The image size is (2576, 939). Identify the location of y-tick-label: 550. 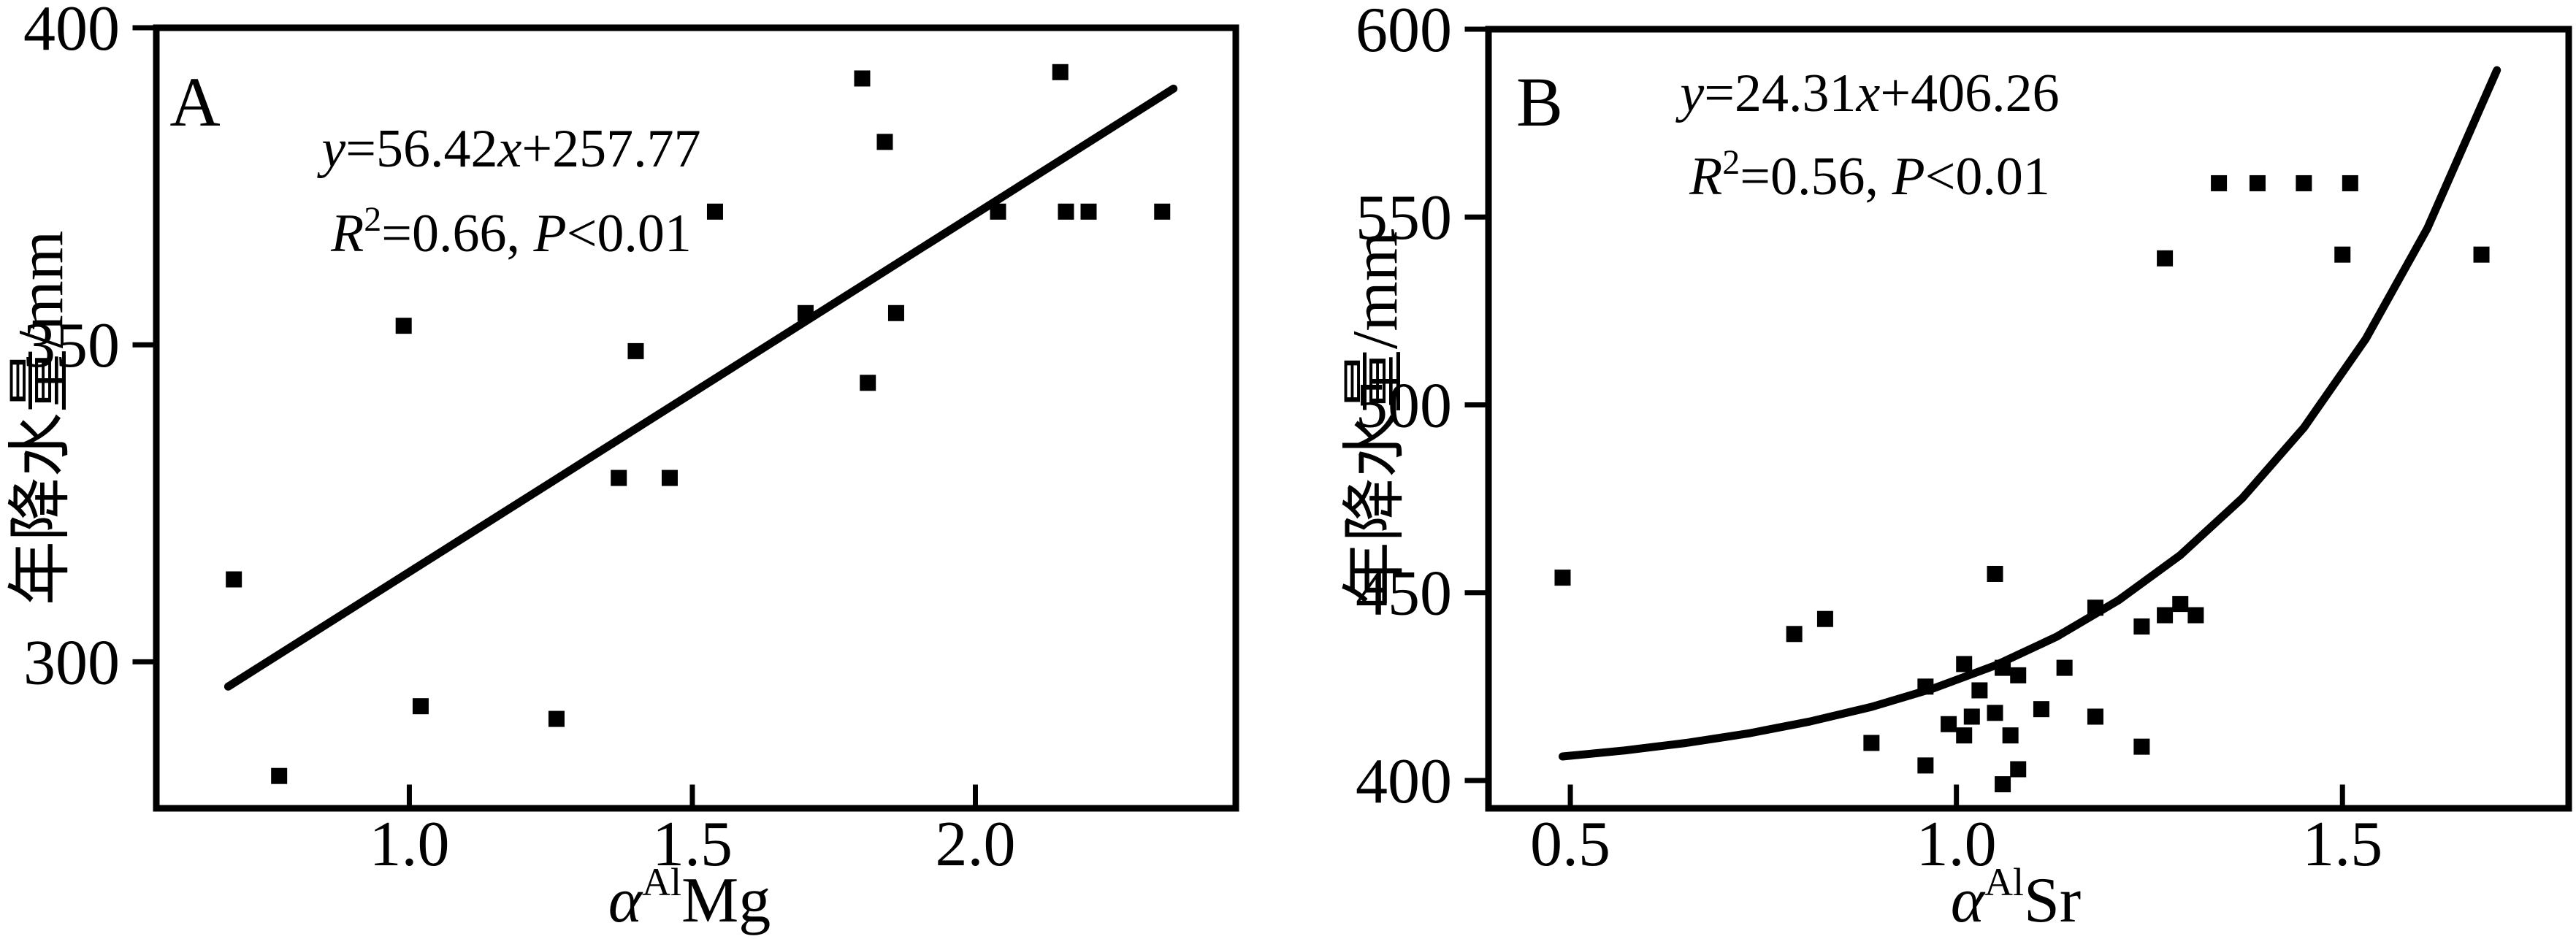
(1404, 218).